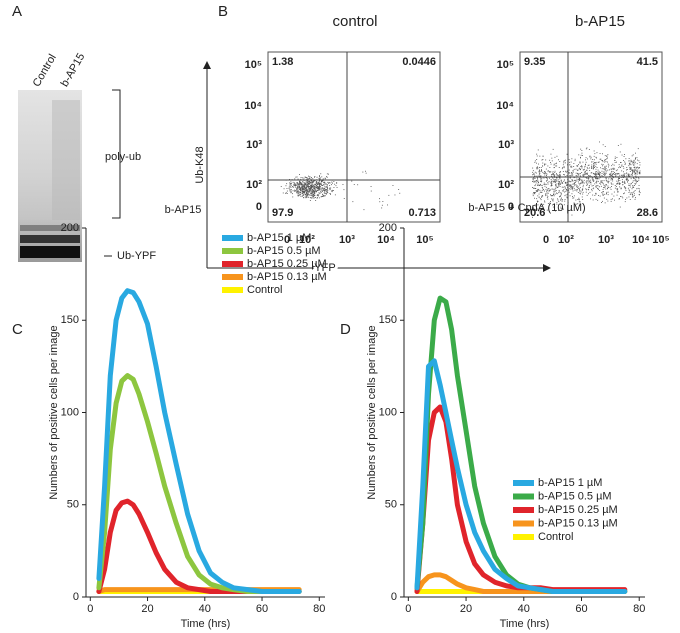 This screenshot has height=633, width=680. What do you see at coordinates (639, 609) in the screenshot?
I see `x-tick-label: 80` at bounding box center [639, 609].